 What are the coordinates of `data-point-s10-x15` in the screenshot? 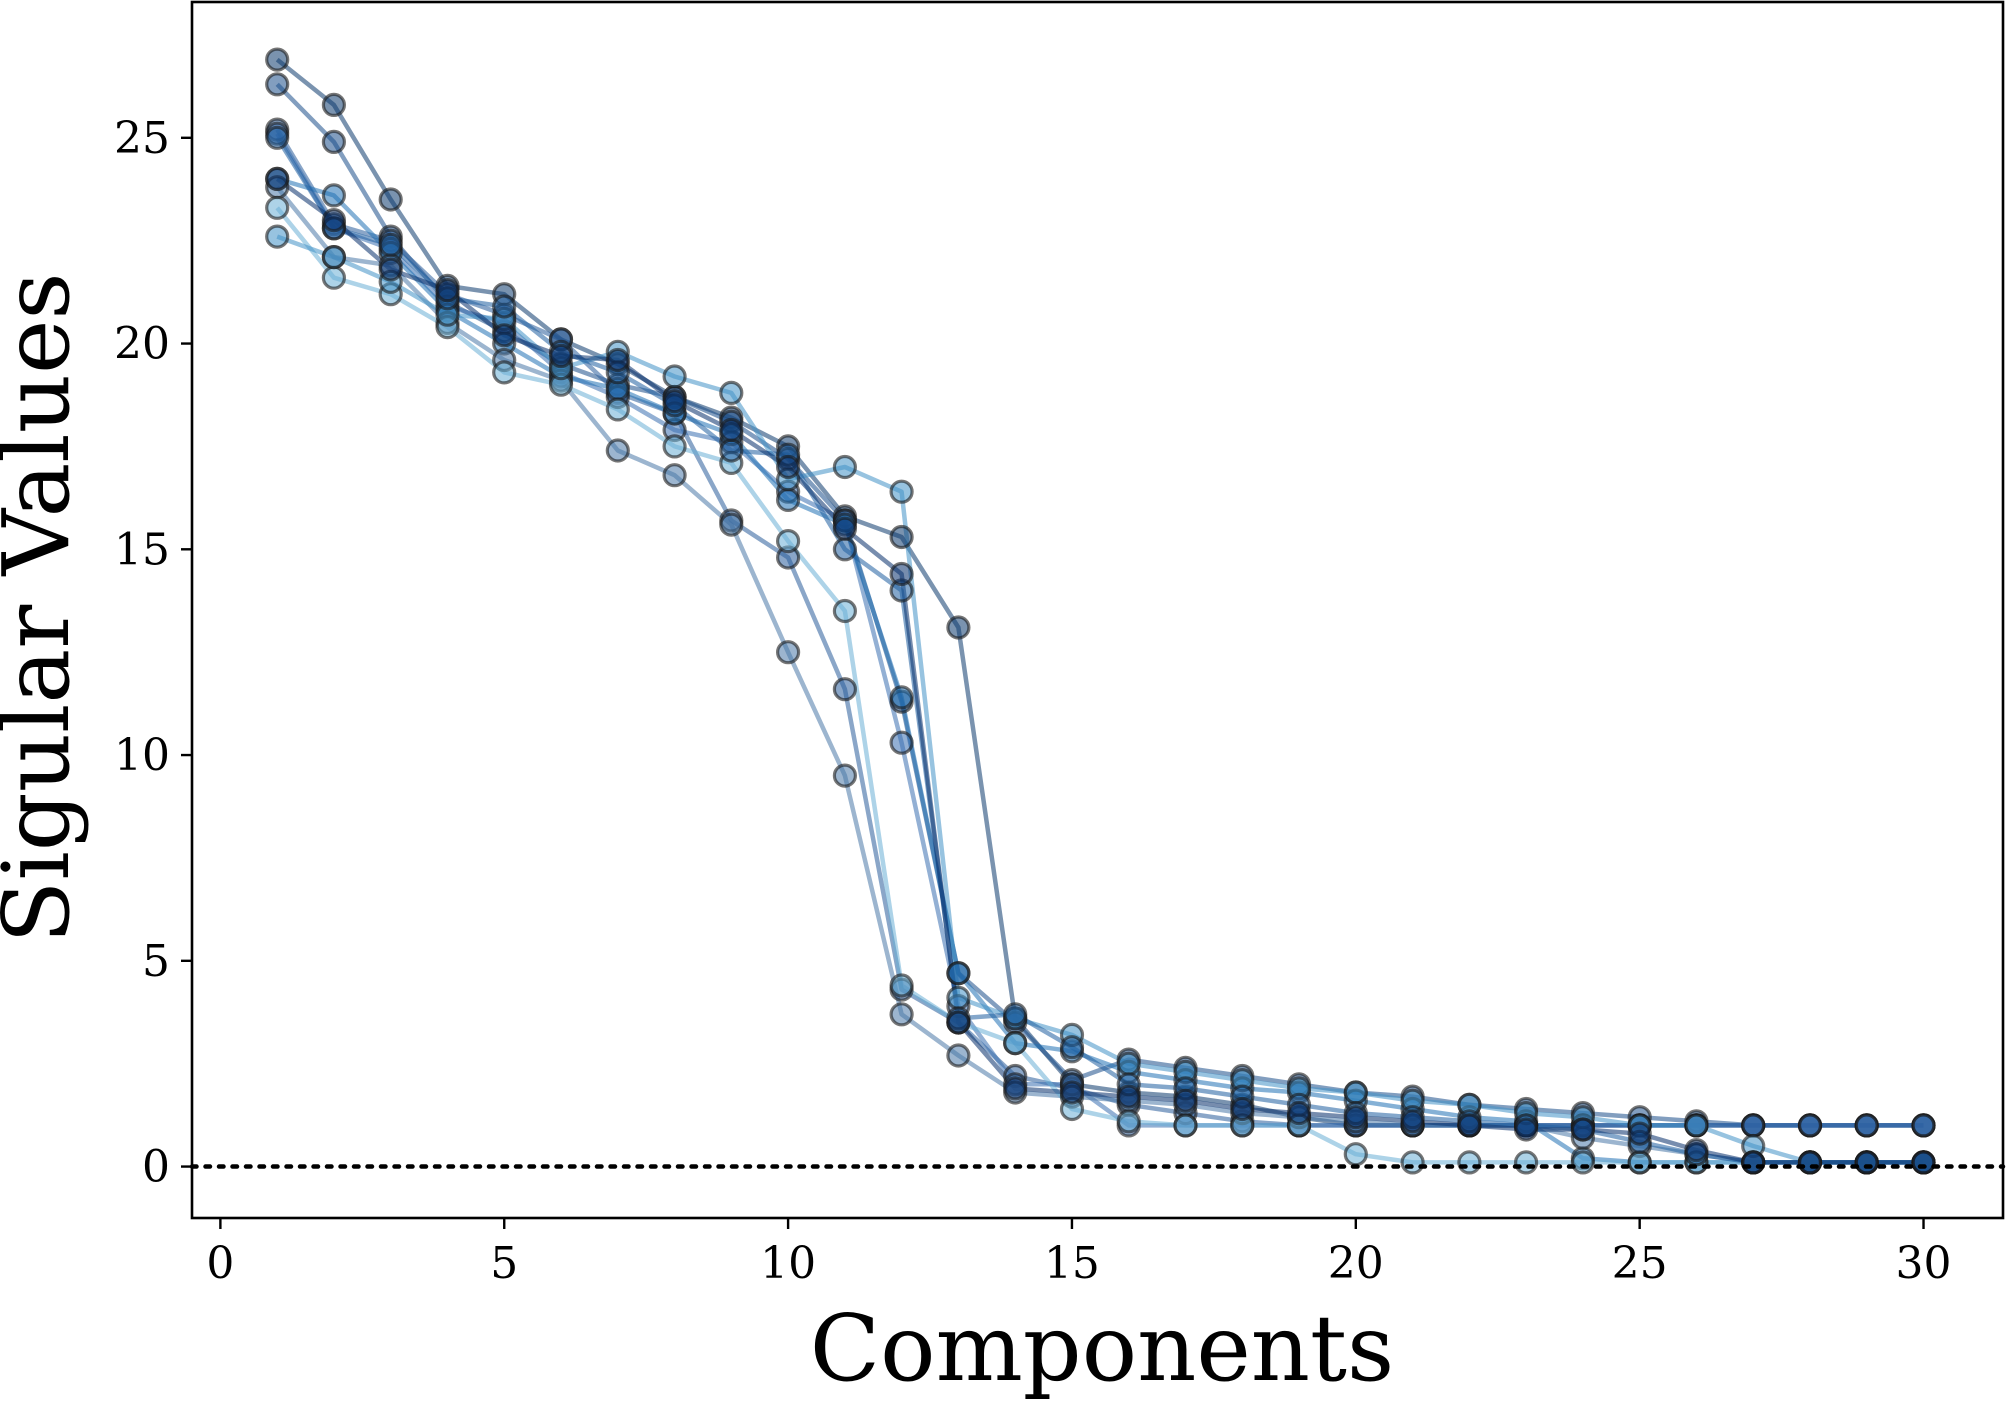 It's located at (1072, 1092).